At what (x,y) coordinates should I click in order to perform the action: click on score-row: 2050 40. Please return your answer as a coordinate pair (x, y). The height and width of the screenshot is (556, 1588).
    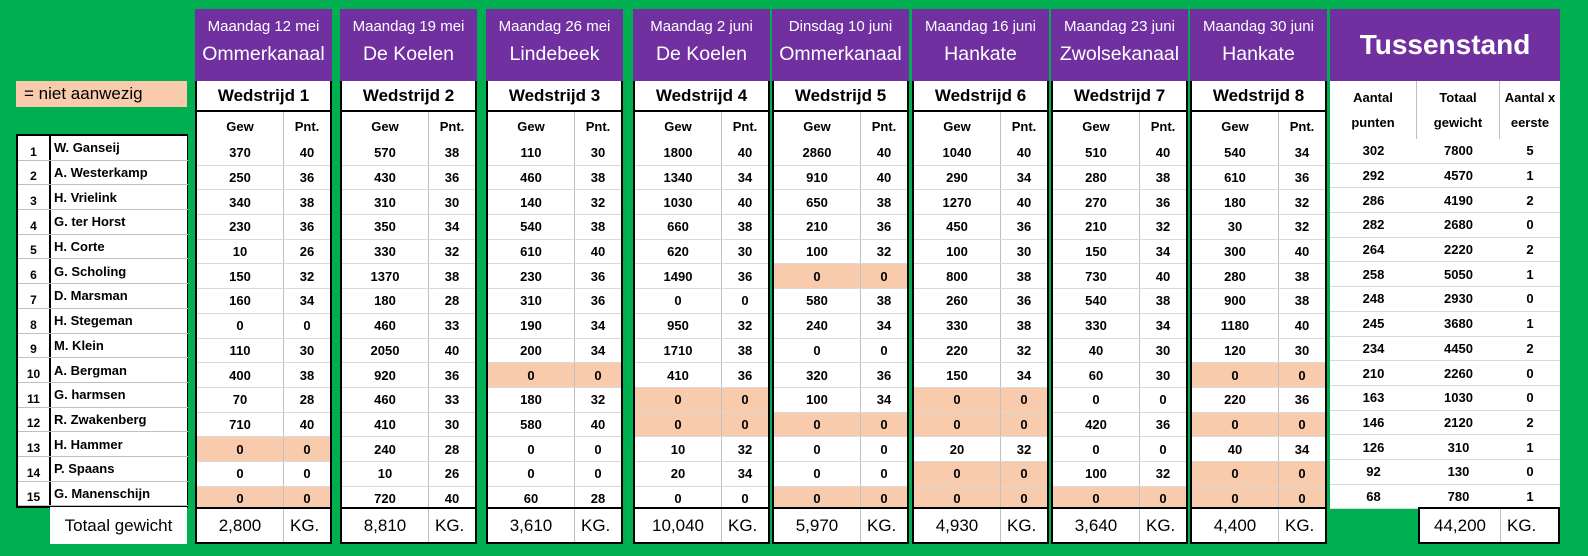
    Looking at the image, I should click on (408, 351).